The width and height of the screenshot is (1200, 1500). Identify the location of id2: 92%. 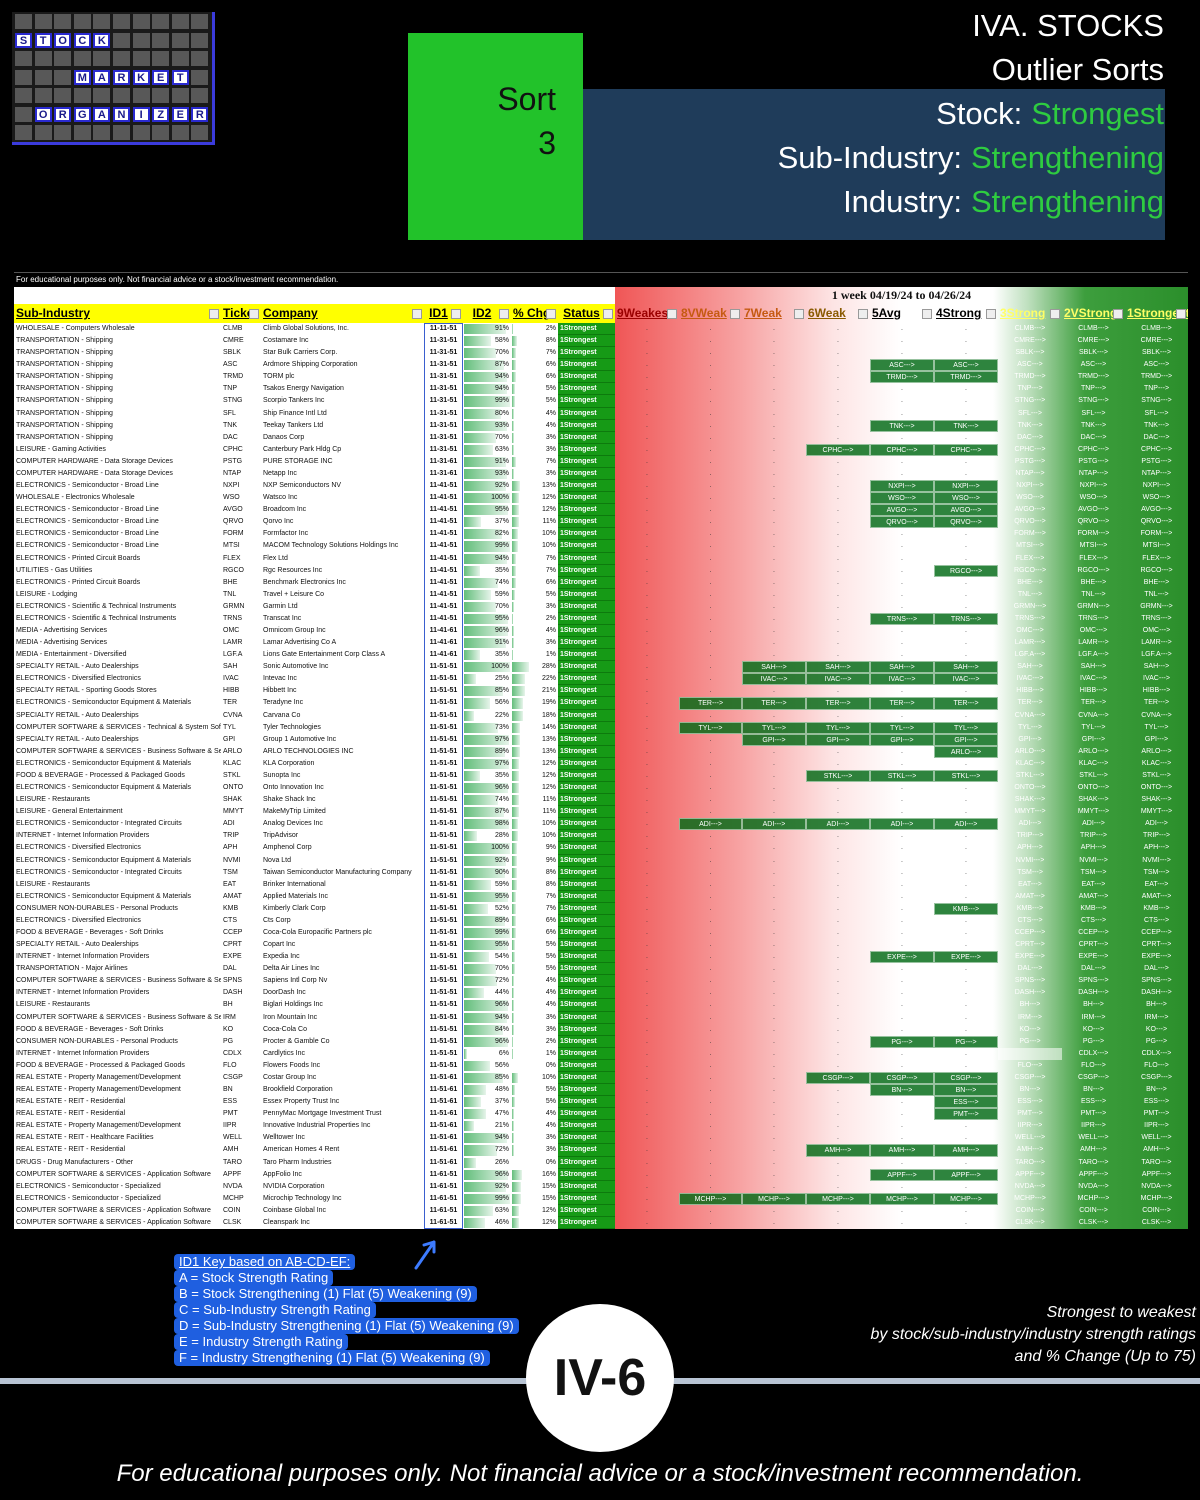
(501, 860).